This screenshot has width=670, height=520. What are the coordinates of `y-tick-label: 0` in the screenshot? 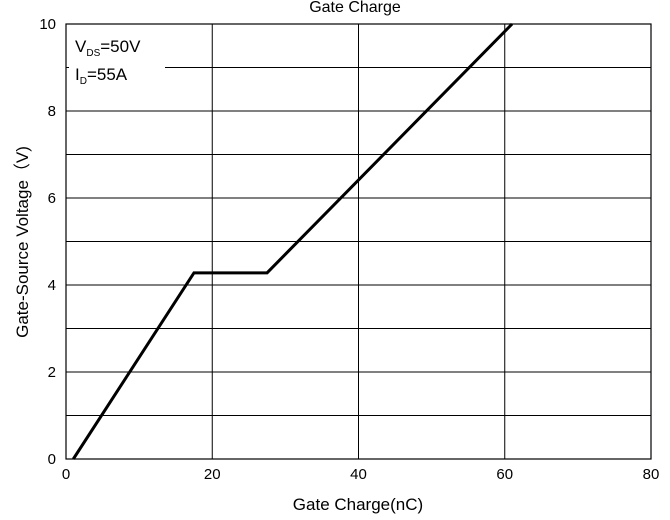 It's located at (52, 459).